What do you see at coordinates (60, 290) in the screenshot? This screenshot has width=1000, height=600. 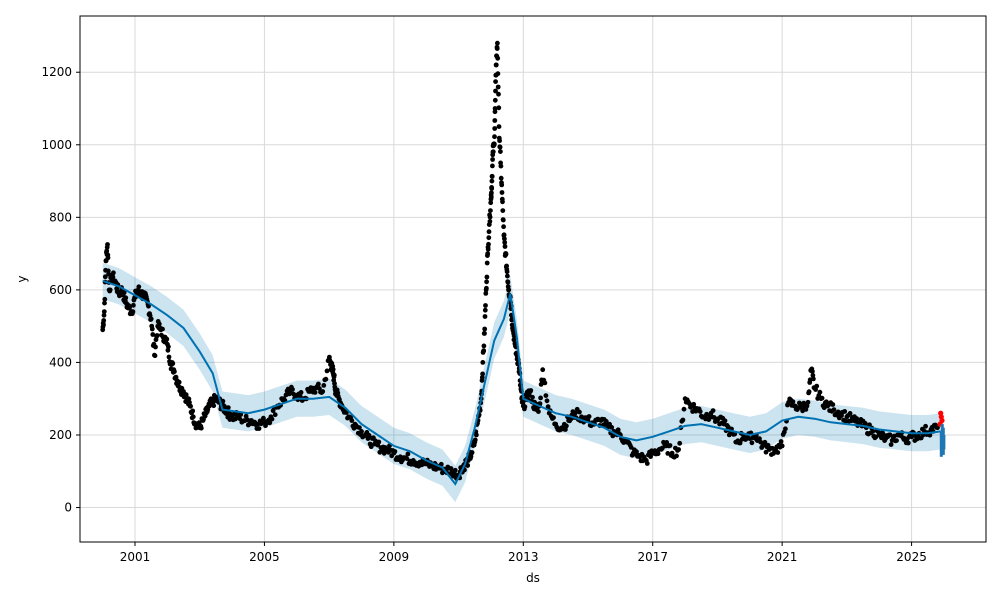 I see `y-axis: 0 200 400 600 800 1000 1200` at bounding box center [60, 290].